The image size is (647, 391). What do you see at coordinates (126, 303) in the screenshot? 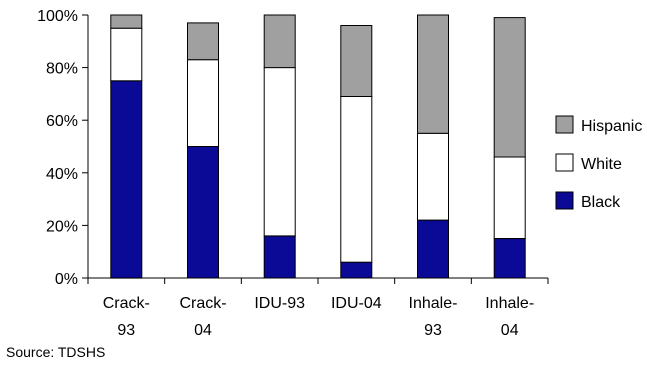
I see `x-tick-label-0-0: Crack-` at bounding box center [126, 303].